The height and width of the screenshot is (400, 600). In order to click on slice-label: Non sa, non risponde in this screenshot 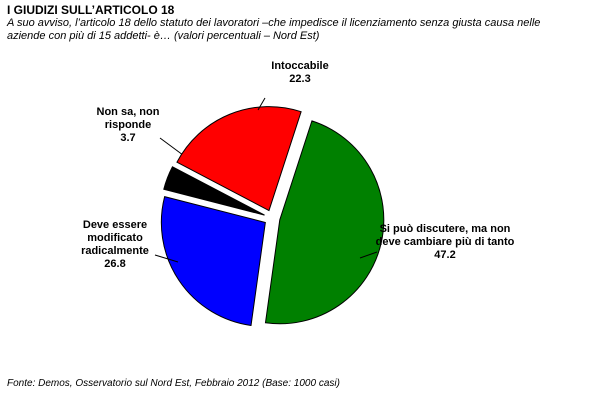, I will do `click(128, 118)`.